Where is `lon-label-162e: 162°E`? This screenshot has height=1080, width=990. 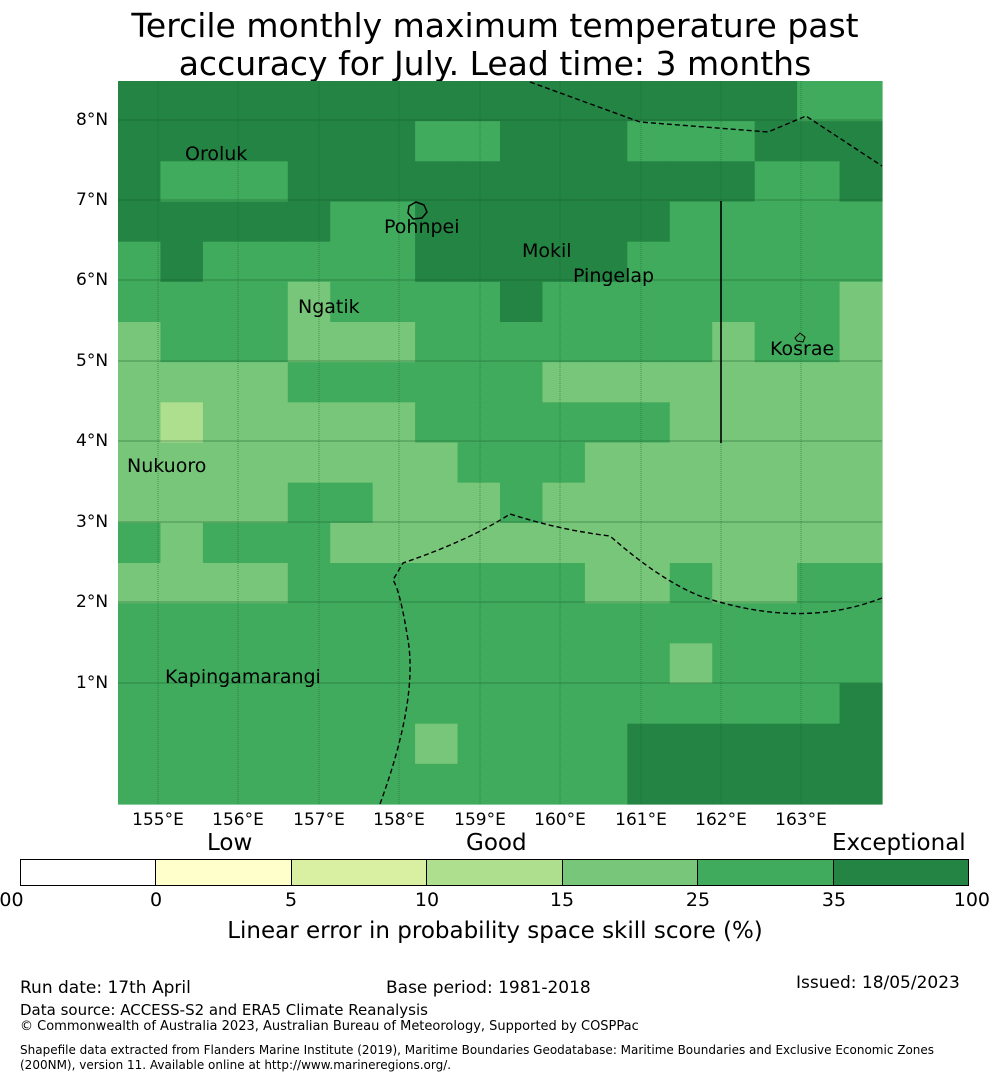
lon-label-162e: 162°E is located at coordinates (721, 820).